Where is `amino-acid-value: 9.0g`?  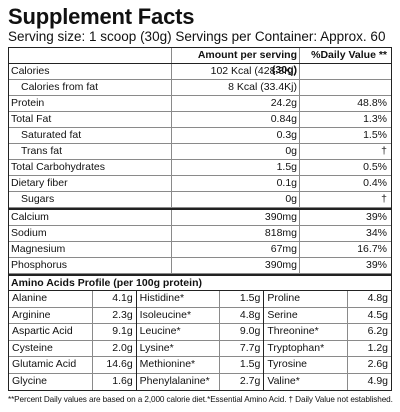
amino-acid-value: 9.0g is located at coordinates (241, 332).